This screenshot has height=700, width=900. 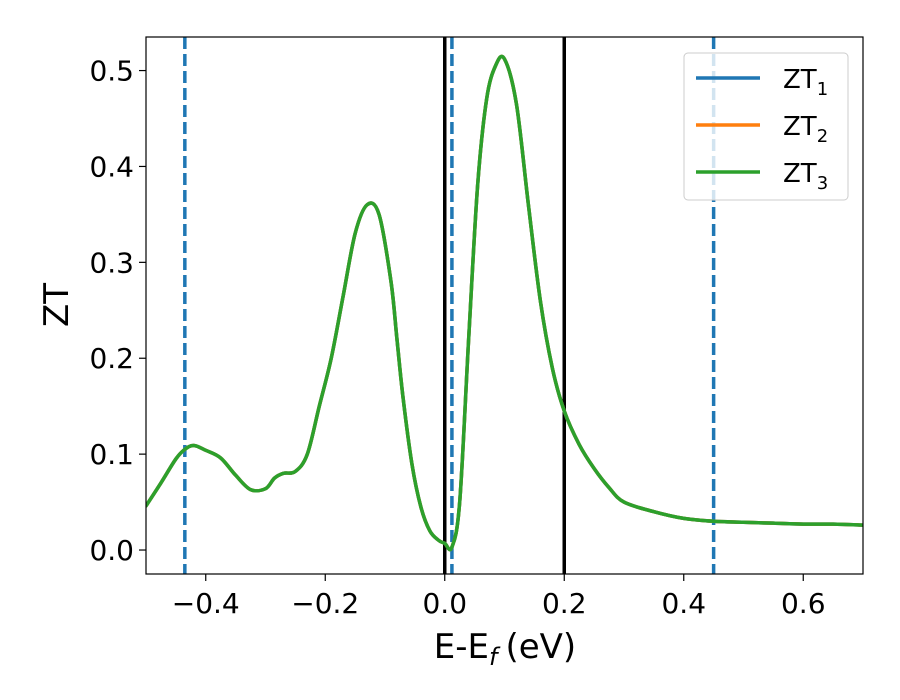 I want to click on x-tick-label-3: 0.2, so click(x=564, y=603).